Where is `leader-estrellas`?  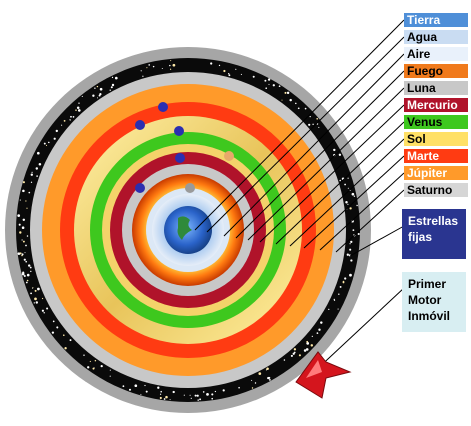 leader-estrellas is located at coordinates (377, 241).